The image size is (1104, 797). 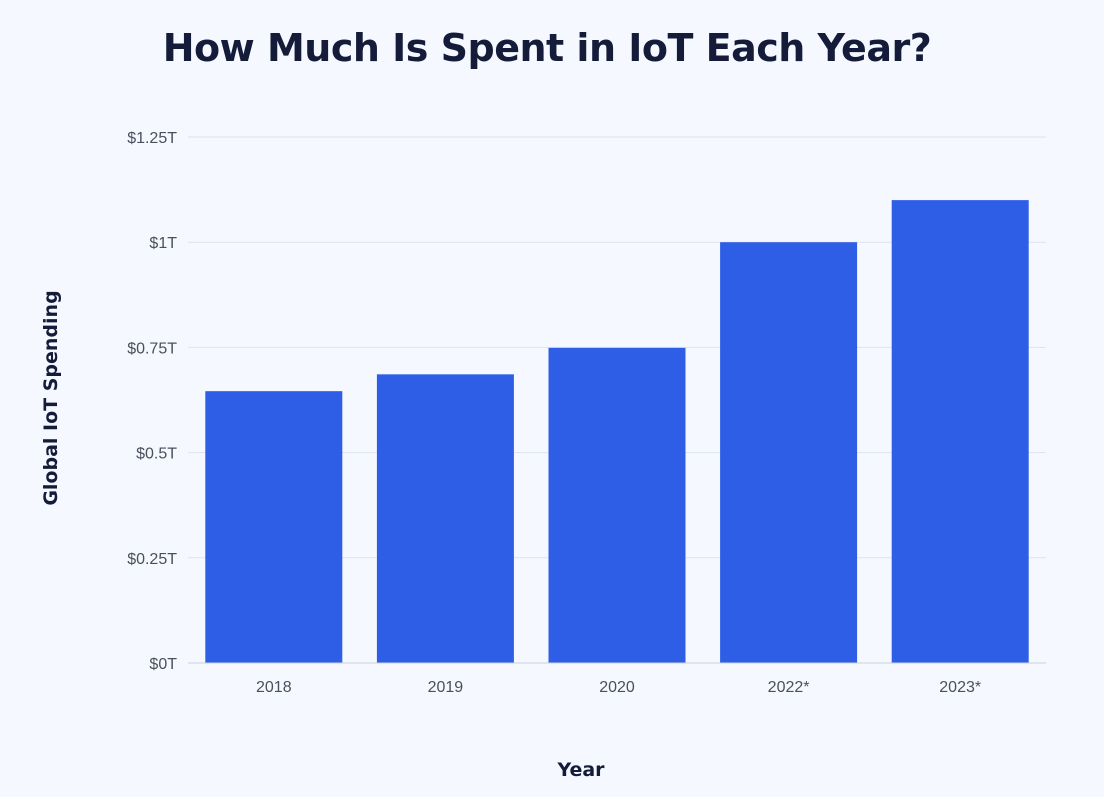 What do you see at coordinates (445, 518) in the screenshot?
I see `bar-2019` at bounding box center [445, 518].